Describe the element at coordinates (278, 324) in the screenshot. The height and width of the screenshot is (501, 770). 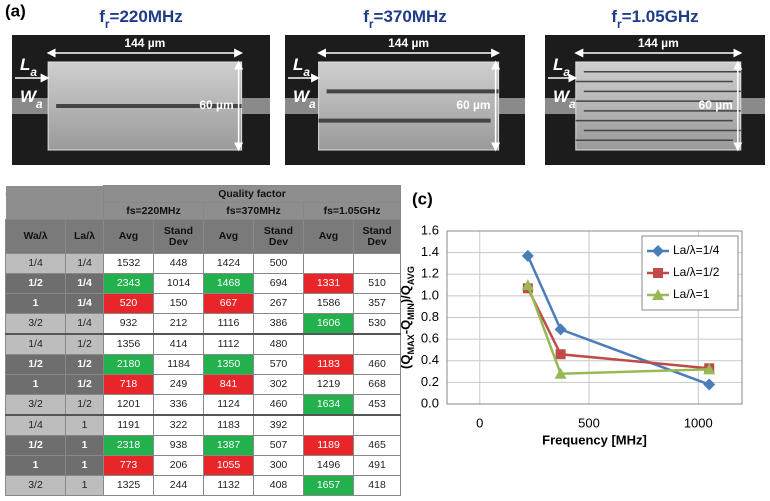
I see `table-cell: 386` at that location.